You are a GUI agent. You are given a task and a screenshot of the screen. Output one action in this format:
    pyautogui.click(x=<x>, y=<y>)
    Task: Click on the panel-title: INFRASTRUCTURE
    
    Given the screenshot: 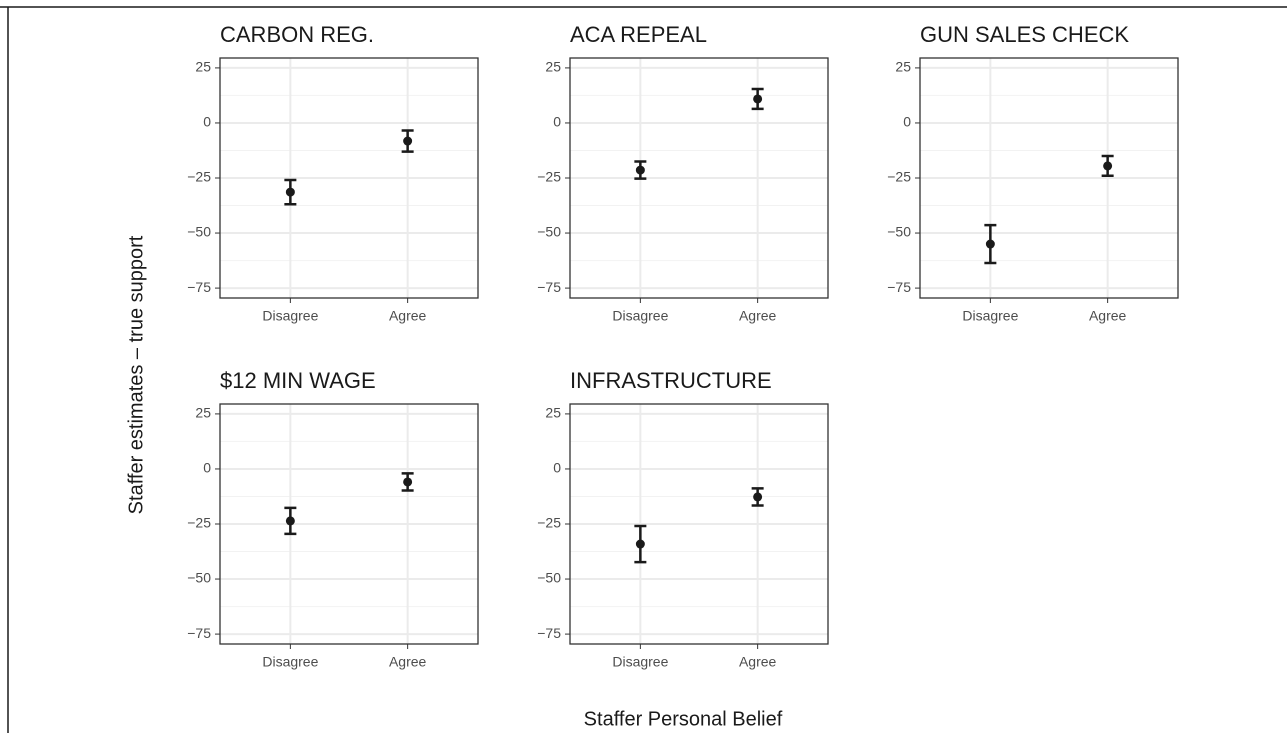 What is the action you would take?
    pyautogui.click(x=671, y=380)
    